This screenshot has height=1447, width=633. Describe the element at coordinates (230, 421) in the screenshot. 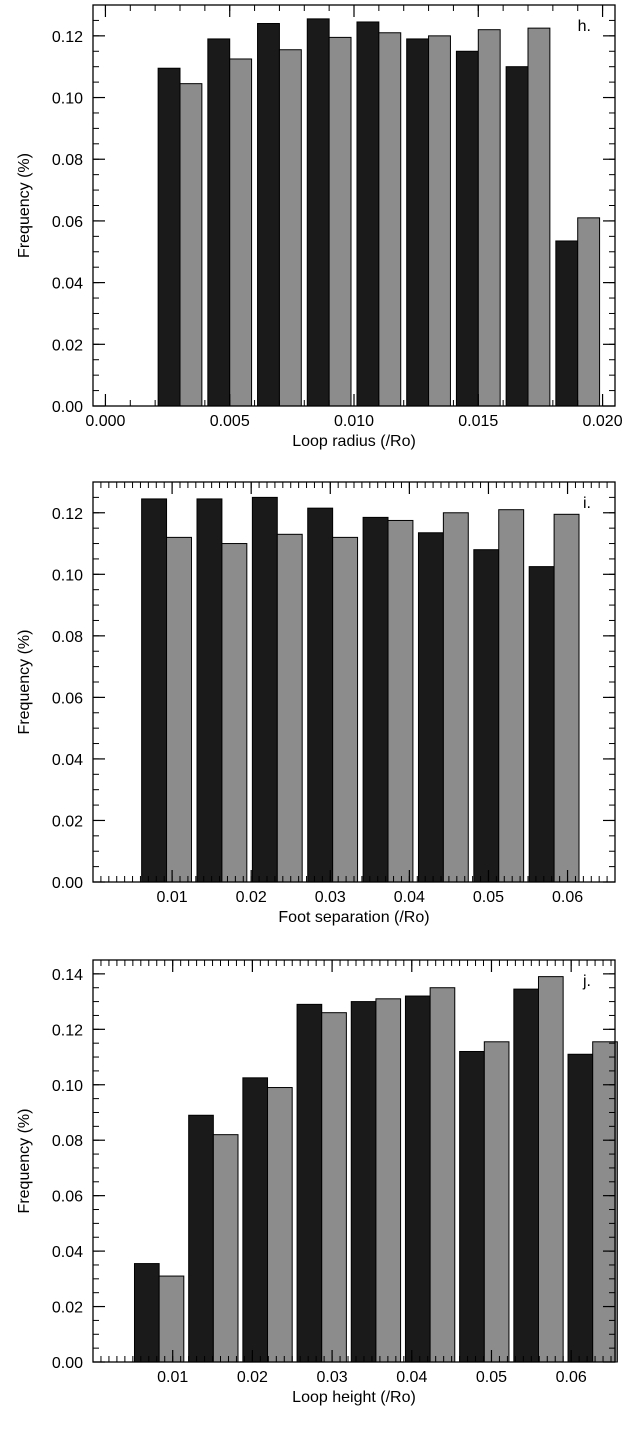

I see `x-tick-label: 0.005` at that location.